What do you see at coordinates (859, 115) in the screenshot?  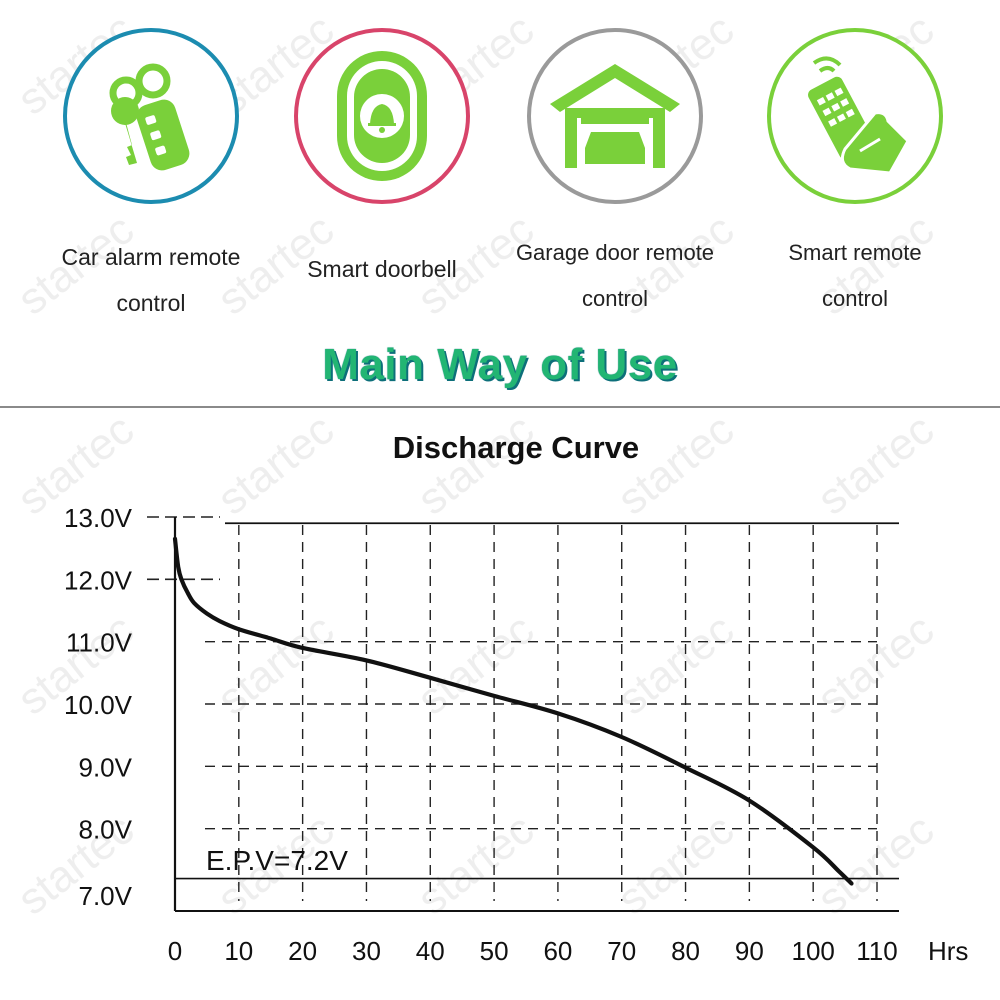 I see `hand-remote-icon` at bounding box center [859, 115].